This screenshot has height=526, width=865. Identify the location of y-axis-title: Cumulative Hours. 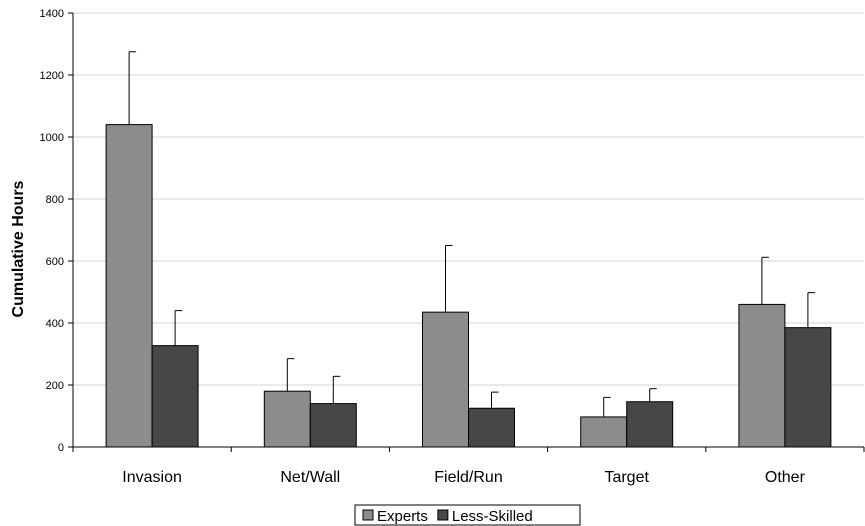
(18, 248).